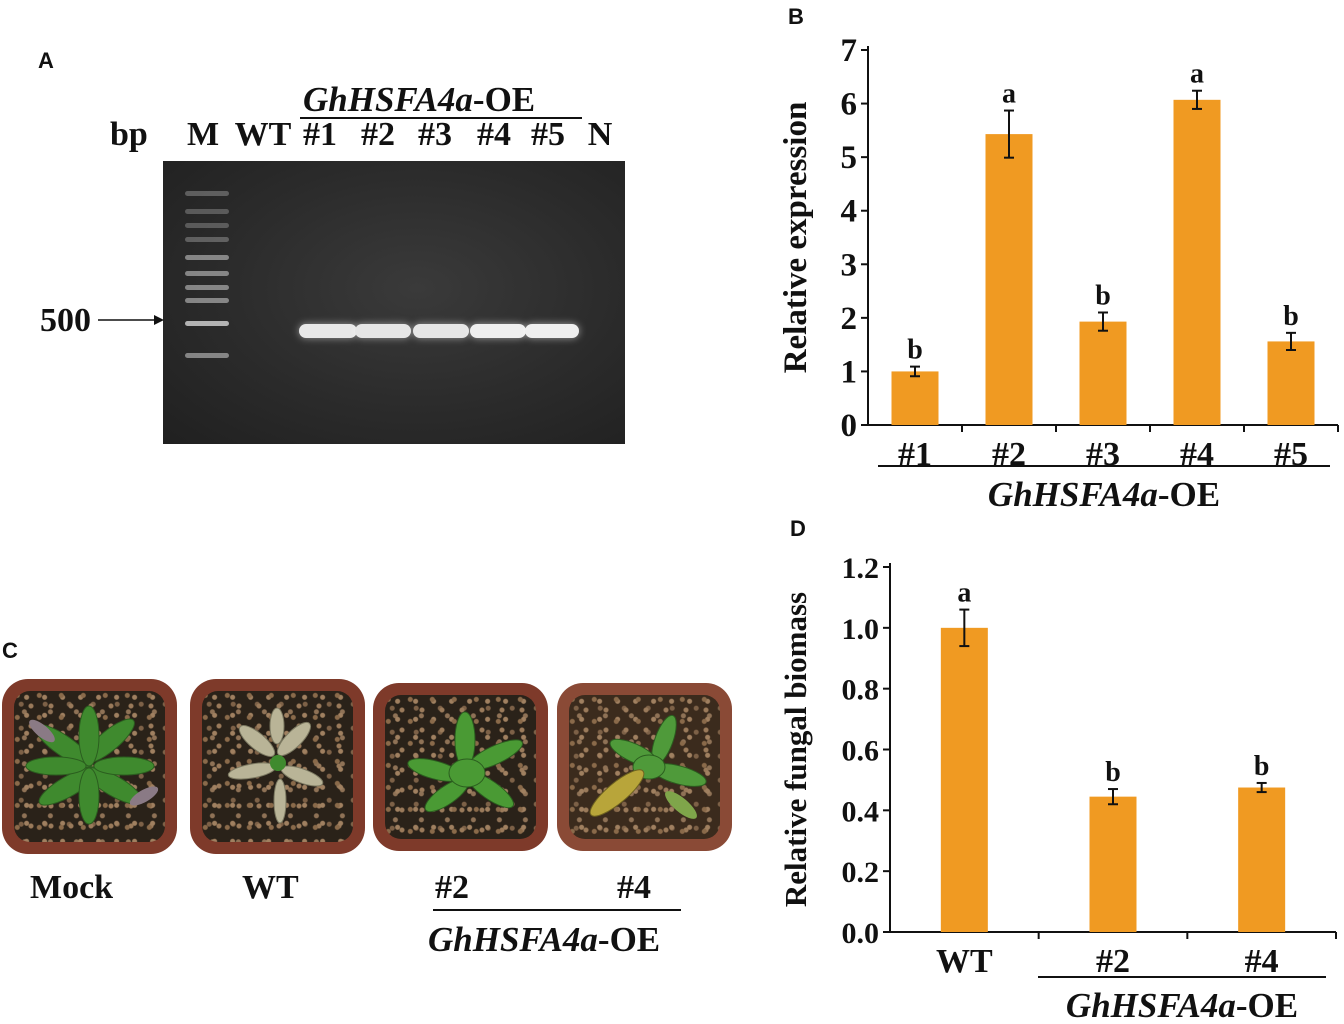 This screenshot has height=1024, width=1344. I want to click on pot-oe4, so click(644, 767).